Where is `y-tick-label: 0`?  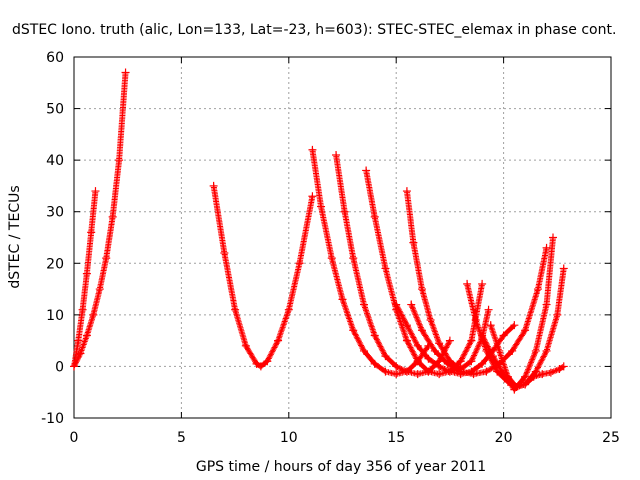 y-tick-label: 0 is located at coordinates (59, 367).